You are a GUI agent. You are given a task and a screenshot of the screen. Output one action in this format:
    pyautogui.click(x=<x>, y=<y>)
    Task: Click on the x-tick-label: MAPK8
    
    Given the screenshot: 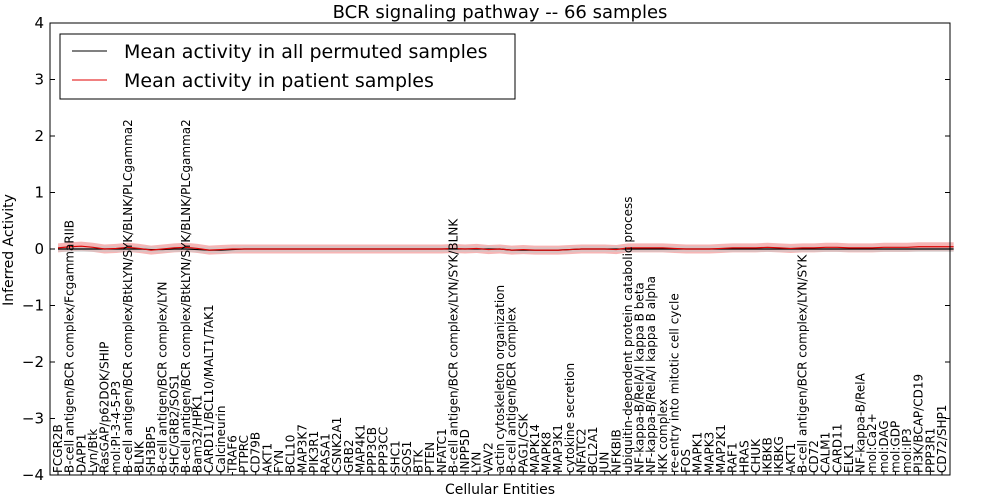 What is the action you would take?
    pyautogui.click(x=547, y=452)
    